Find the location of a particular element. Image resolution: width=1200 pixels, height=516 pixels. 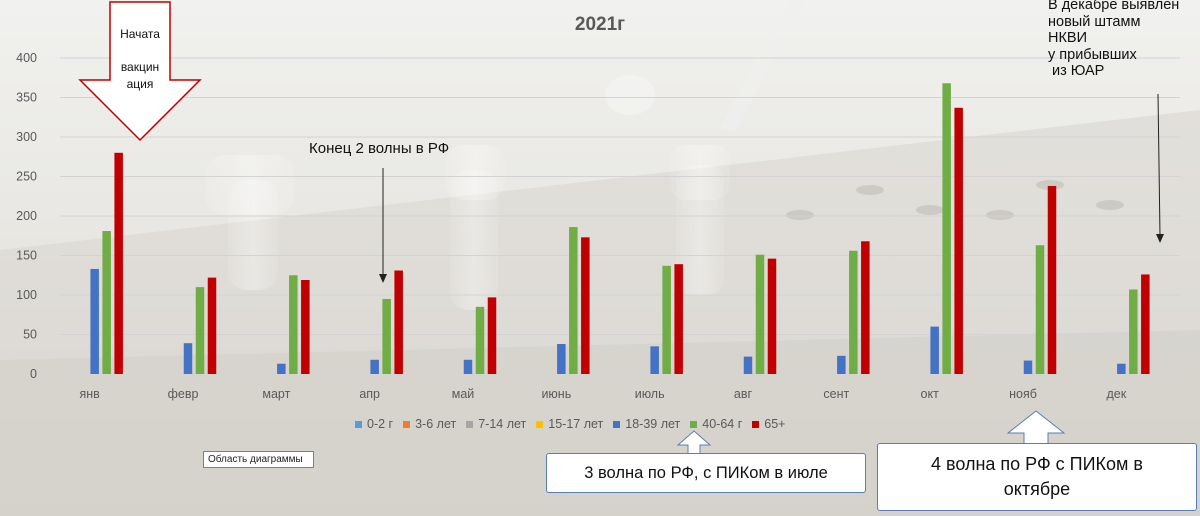

bar-65+-3 is located at coordinates (398, 322).